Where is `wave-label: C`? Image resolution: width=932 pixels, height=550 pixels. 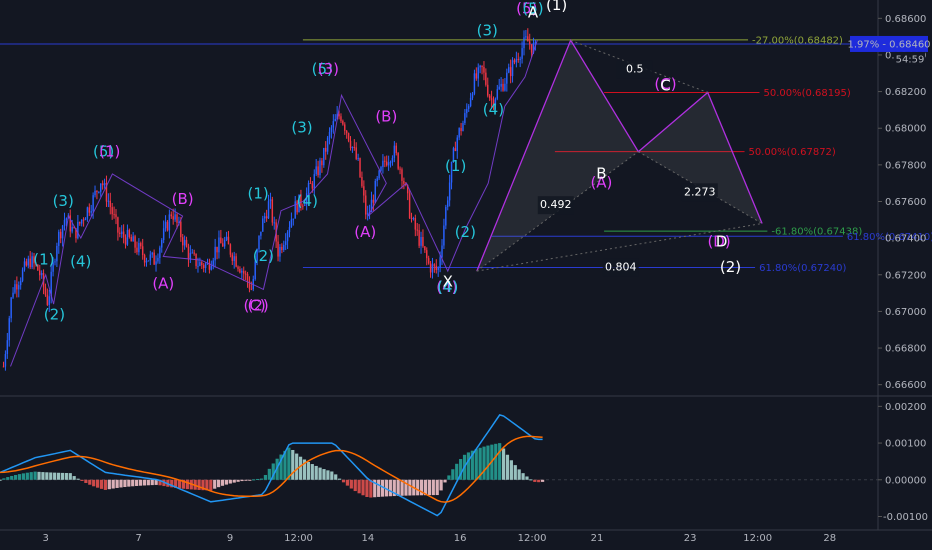
wave-label: C is located at coordinates (665, 86).